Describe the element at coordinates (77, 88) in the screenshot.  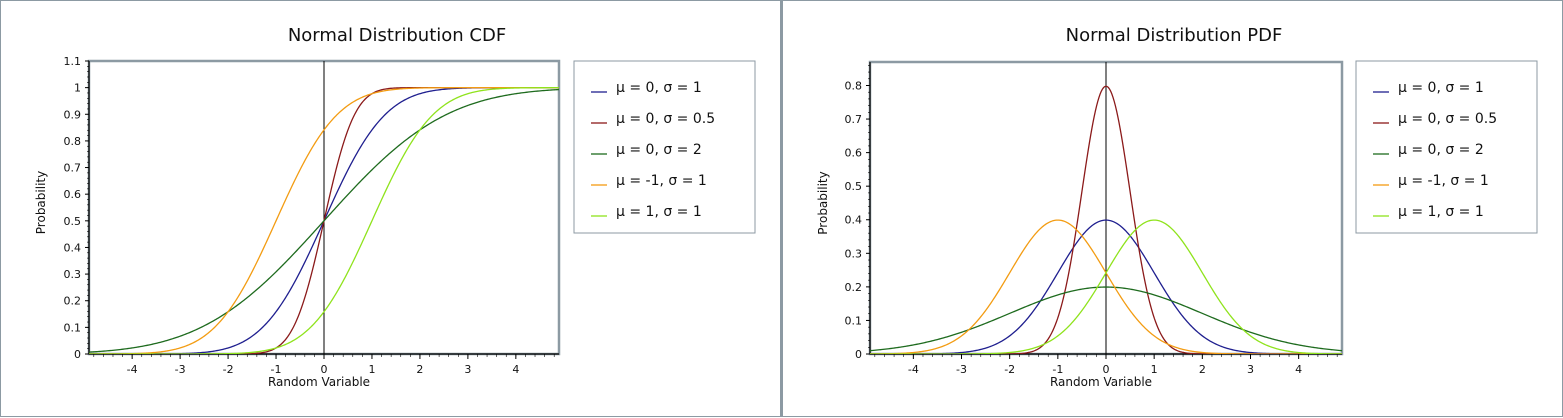
I see `y-tick-label: 1` at that location.